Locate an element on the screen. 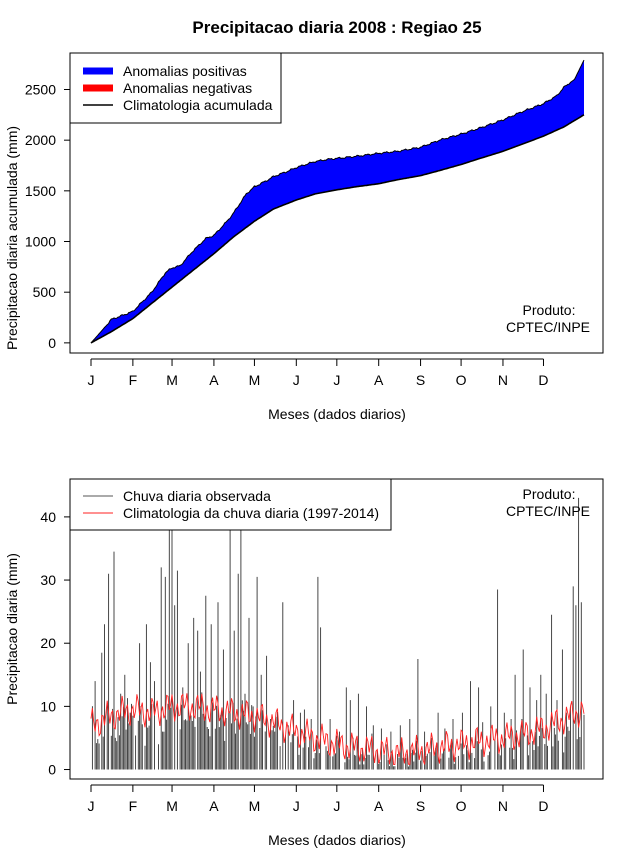  cumulative-x-tick-label: N is located at coordinates (503, 380).